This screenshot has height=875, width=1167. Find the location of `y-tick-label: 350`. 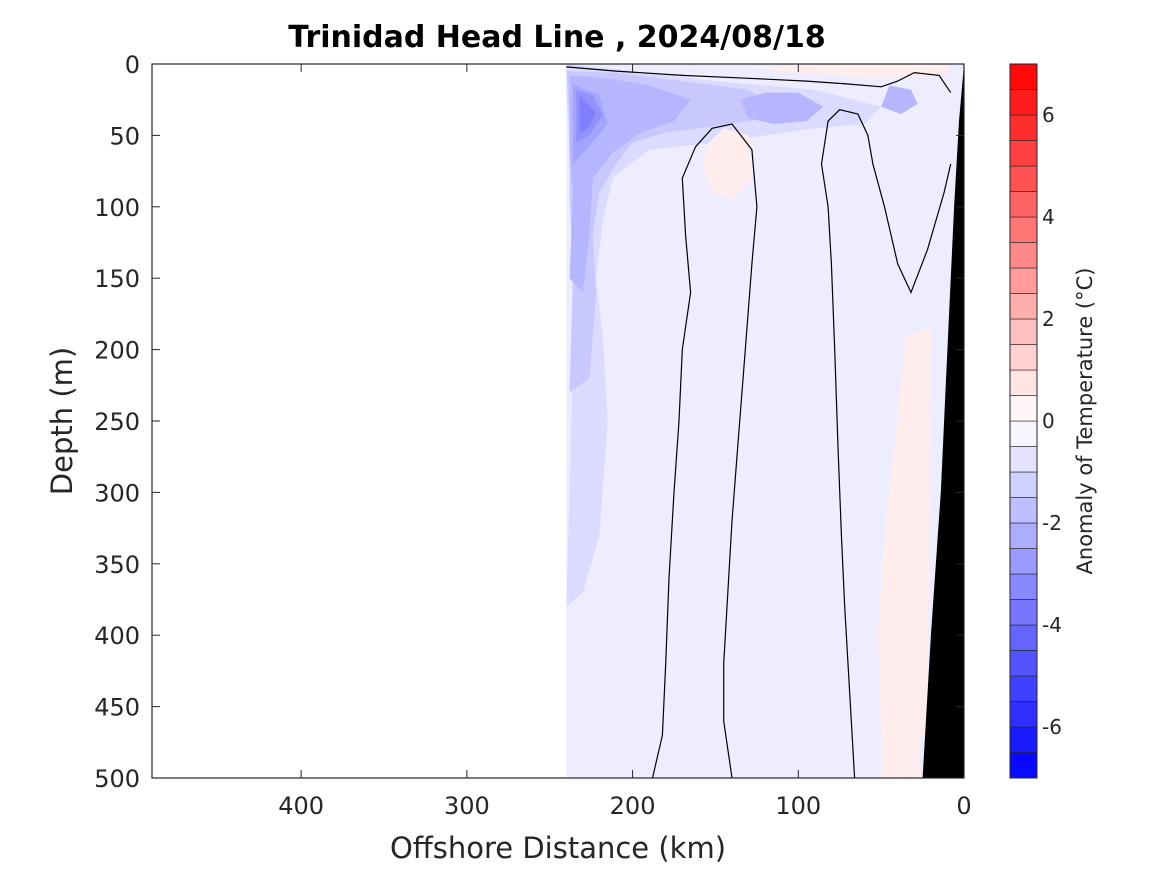

y-tick-label: 350 is located at coordinates (117, 565).